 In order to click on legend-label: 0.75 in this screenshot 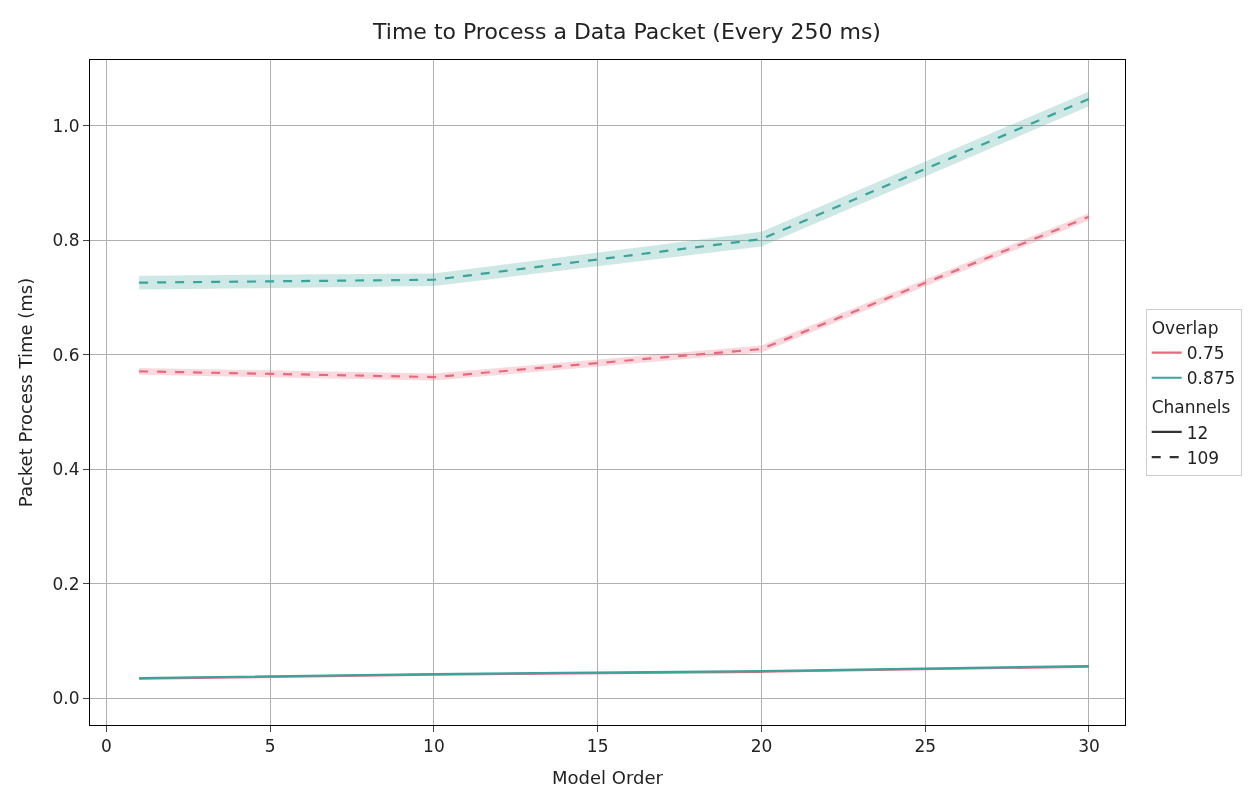, I will do `click(1205, 353)`.